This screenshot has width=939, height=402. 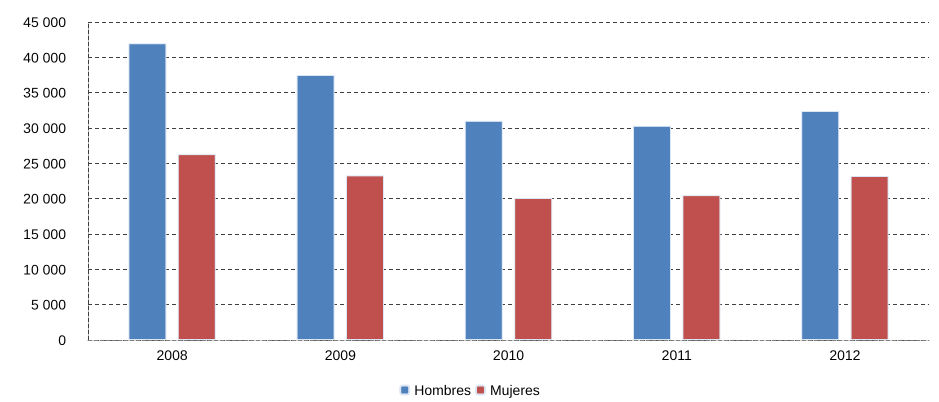 What do you see at coordinates (44, 269) in the screenshot?
I see `y-tick-label: 10 000` at bounding box center [44, 269].